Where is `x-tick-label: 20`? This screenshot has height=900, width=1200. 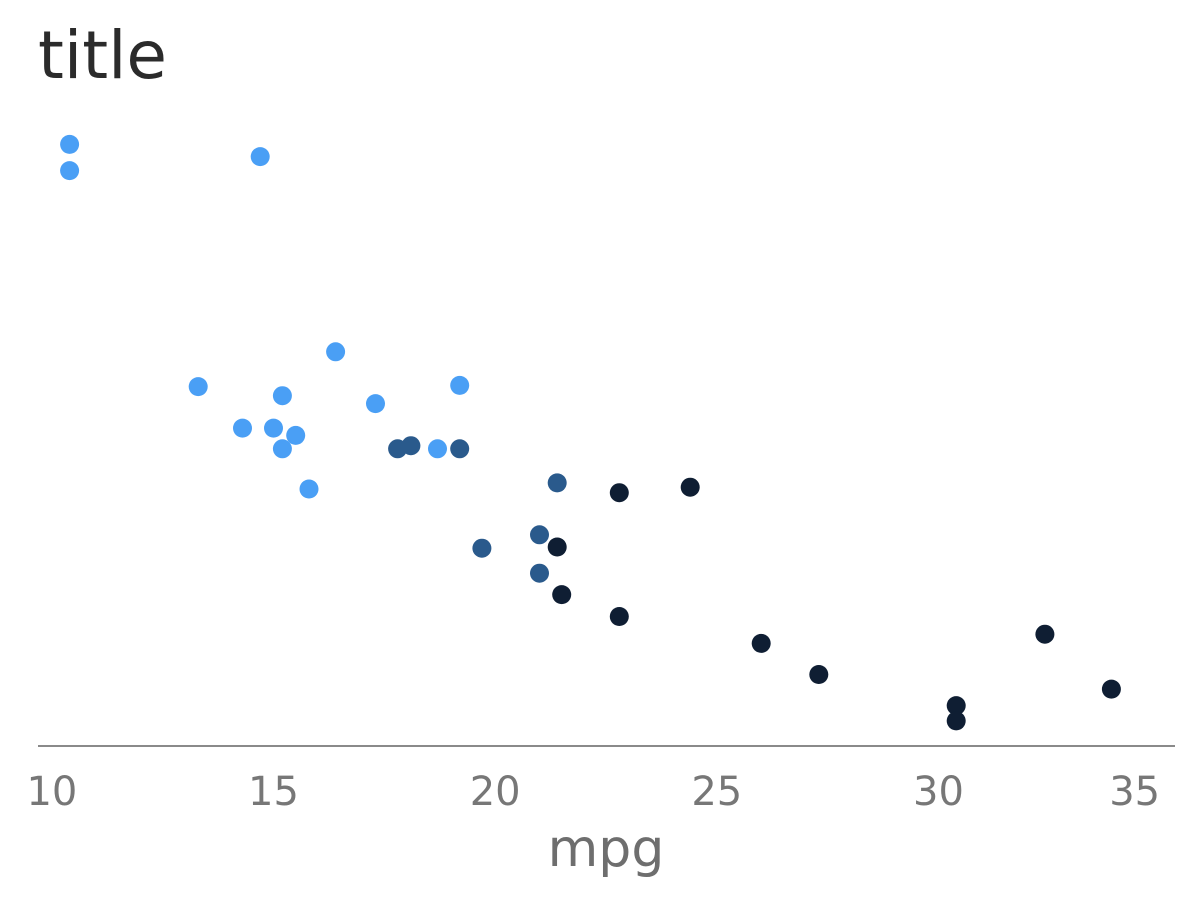
x-tick-label: 20 is located at coordinates (495, 792).